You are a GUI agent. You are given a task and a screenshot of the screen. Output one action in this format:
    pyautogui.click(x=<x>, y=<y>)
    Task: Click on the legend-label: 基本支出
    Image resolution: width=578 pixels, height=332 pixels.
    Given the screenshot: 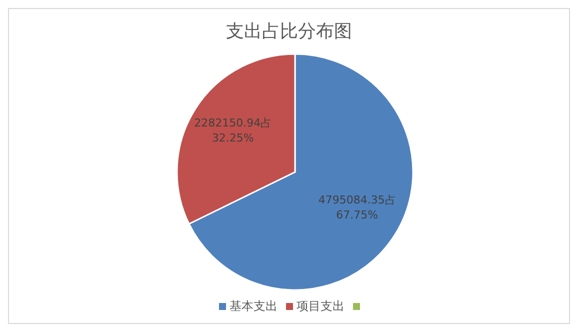 What is the action you would take?
    pyautogui.click(x=254, y=306)
    